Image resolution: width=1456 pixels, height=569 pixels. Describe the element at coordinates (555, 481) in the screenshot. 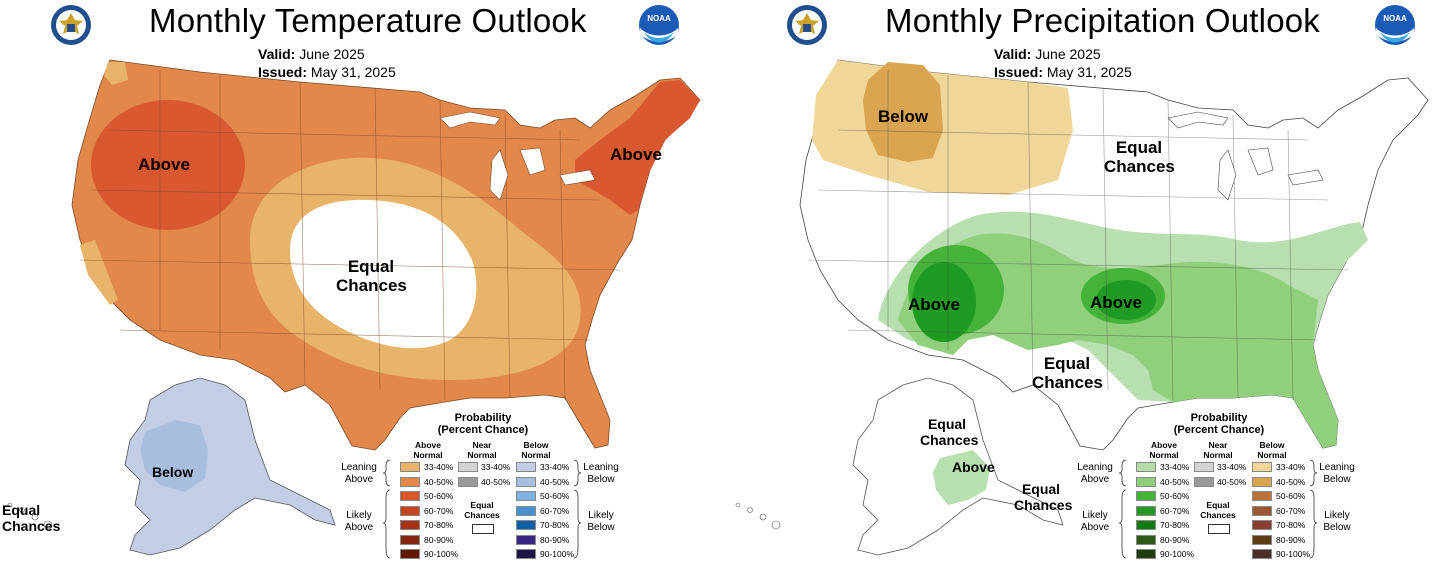

I see `legend-pct-below: 40-50%` at that location.